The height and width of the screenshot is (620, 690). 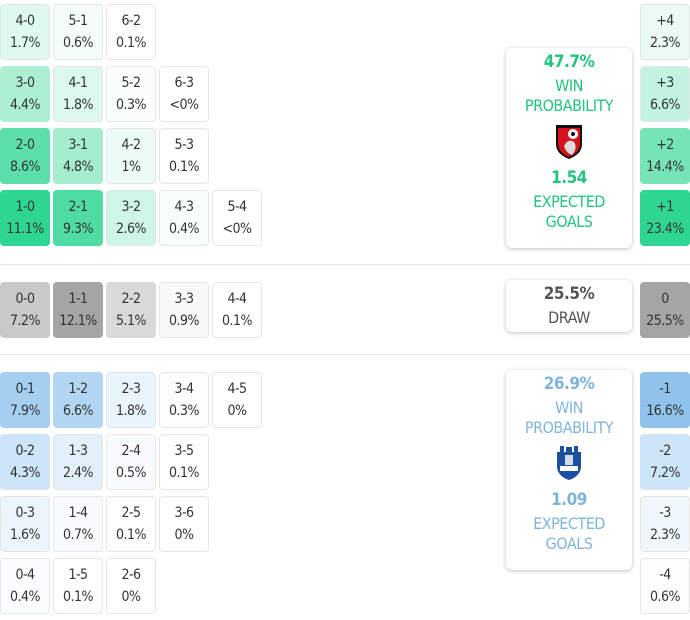 I want to click on score-label: 0-3, so click(x=25, y=513).